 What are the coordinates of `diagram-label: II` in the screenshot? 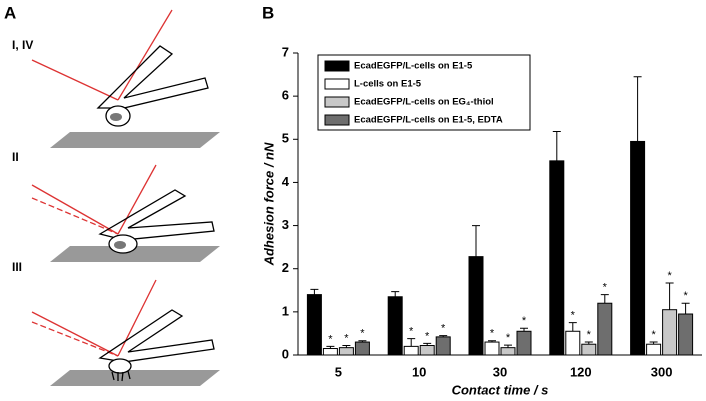 It's located at (15, 157).